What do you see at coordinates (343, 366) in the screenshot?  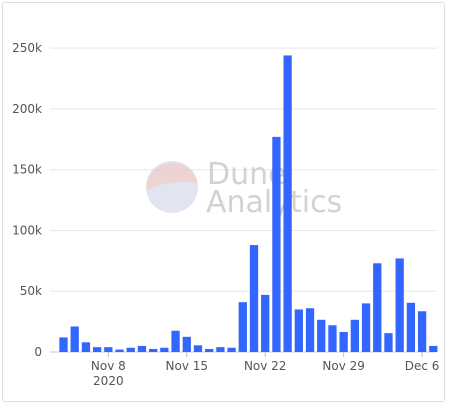 I see `x-tick-label: Nov 29` at bounding box center [343, 366].